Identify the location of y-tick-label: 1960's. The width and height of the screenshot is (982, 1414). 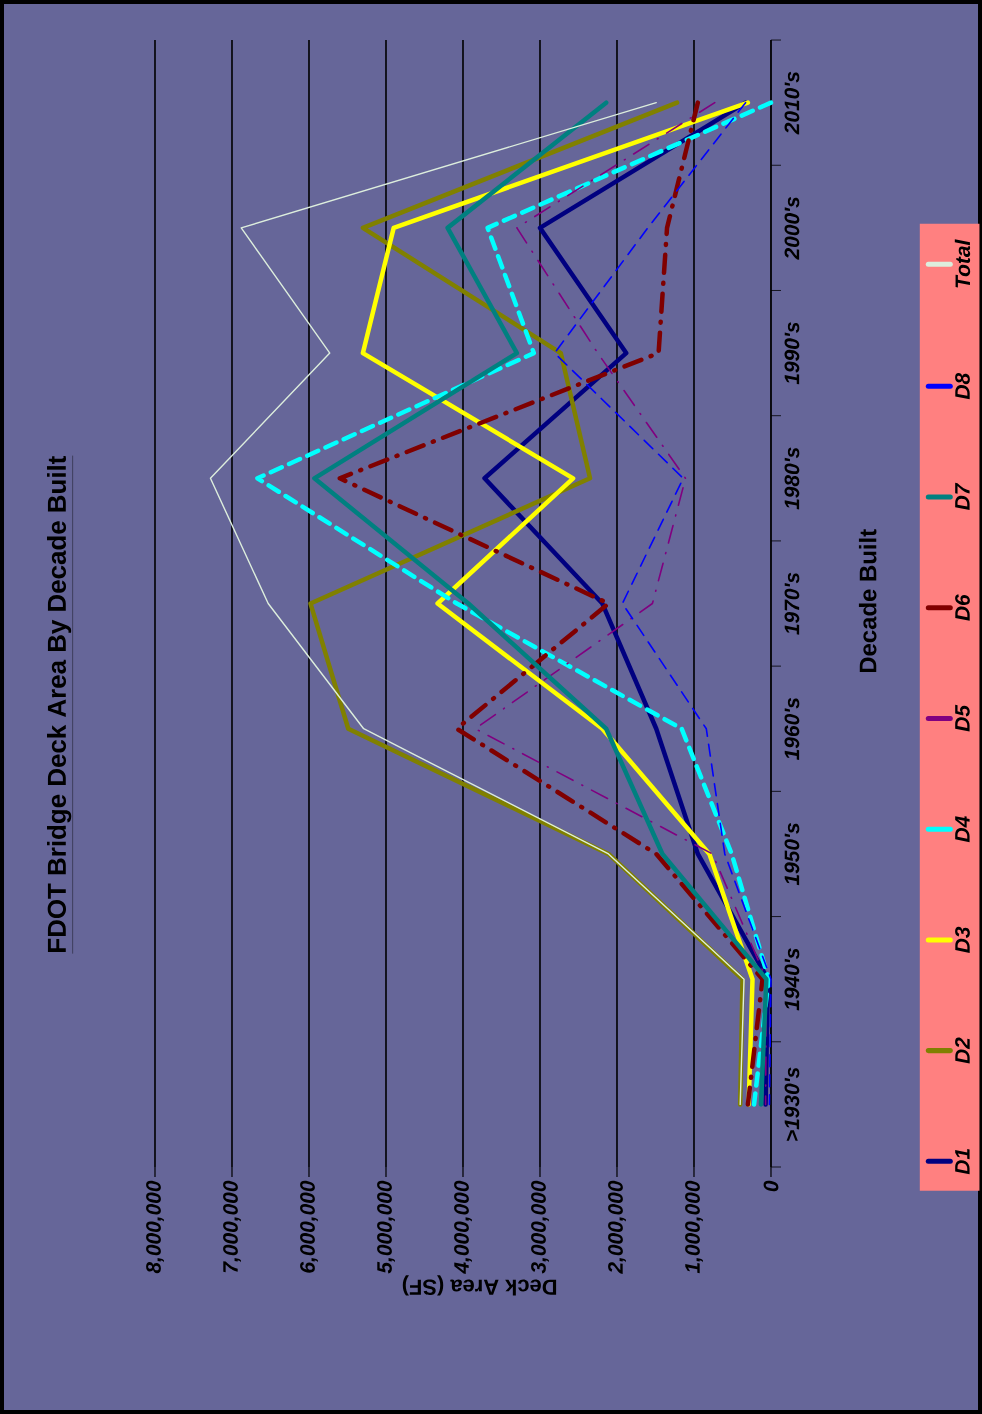
(792, 728).